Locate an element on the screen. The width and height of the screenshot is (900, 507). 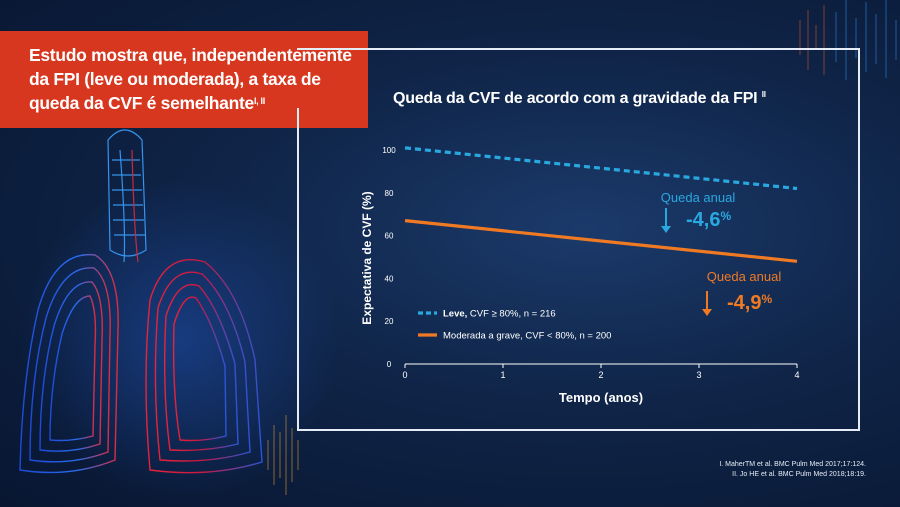
left-lung-shape is located at coordinates (69, 363).